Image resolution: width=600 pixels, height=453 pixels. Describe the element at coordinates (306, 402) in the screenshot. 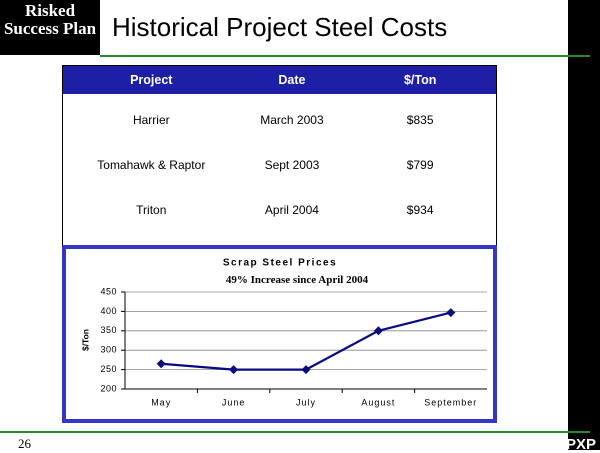

I see `x-tick-label: July` at that location.